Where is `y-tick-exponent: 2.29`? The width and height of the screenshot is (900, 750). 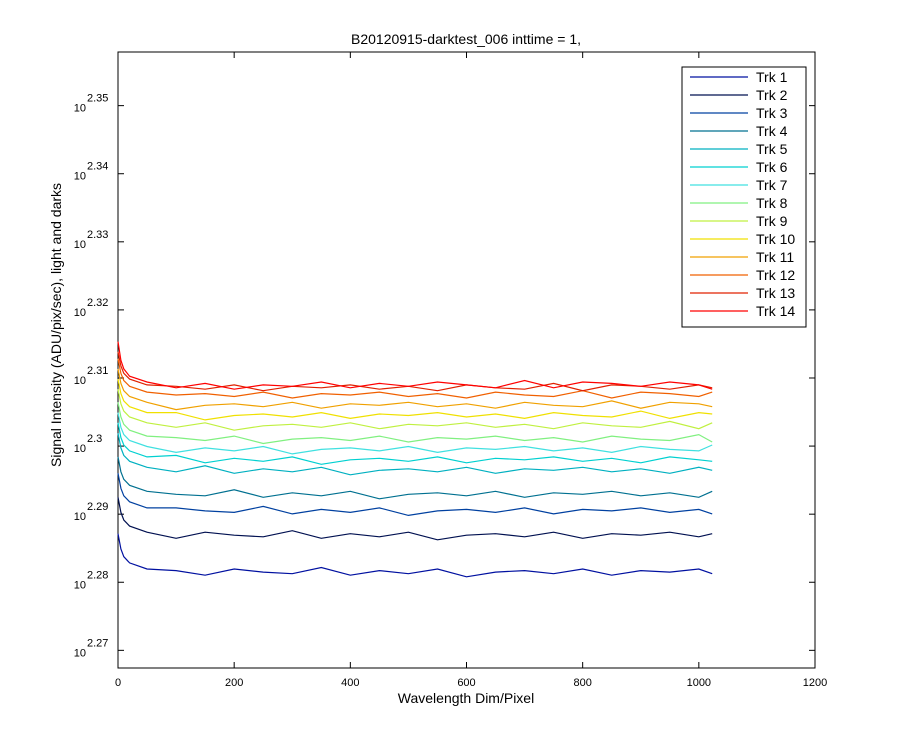
y-tick-exponent: 2.29 is located at coordinates (97, 507).